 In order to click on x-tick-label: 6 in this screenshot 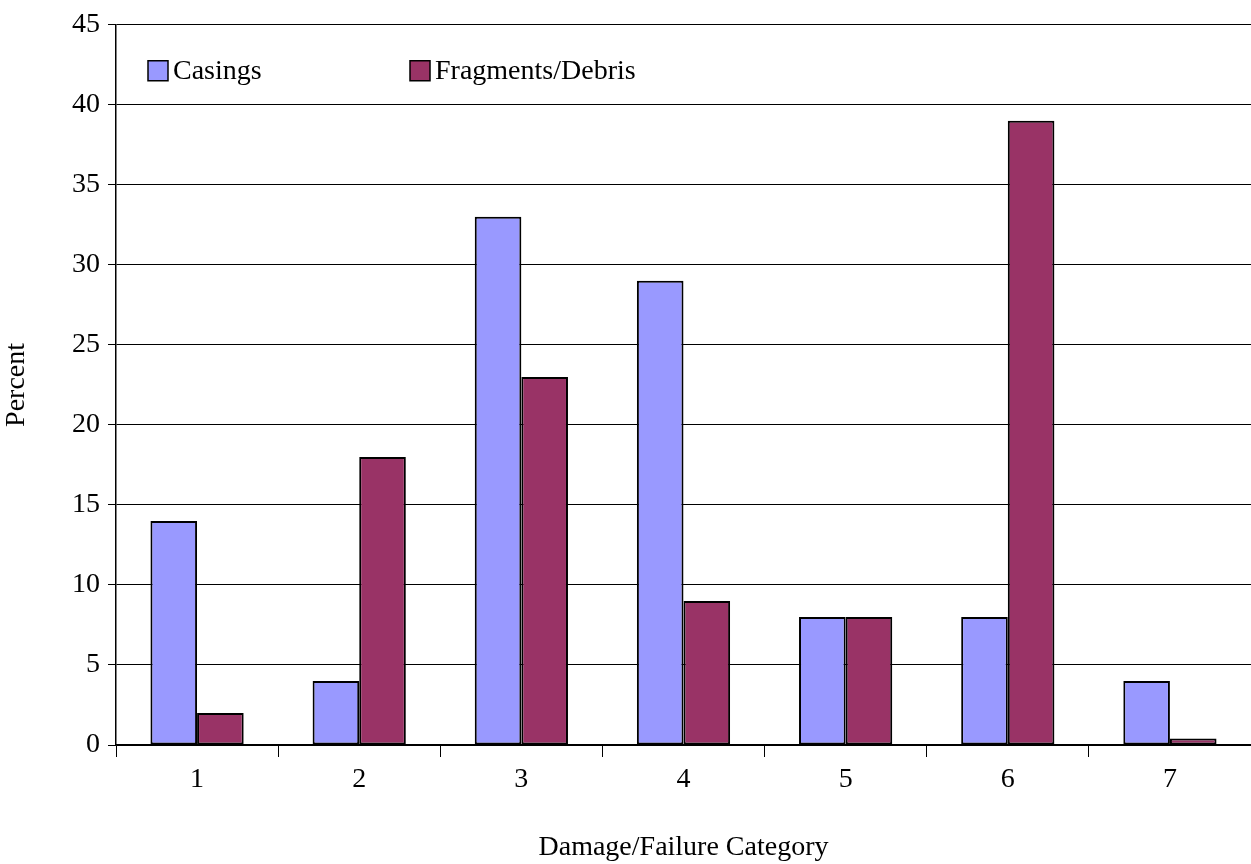, I will do `click(1007, 778)`.